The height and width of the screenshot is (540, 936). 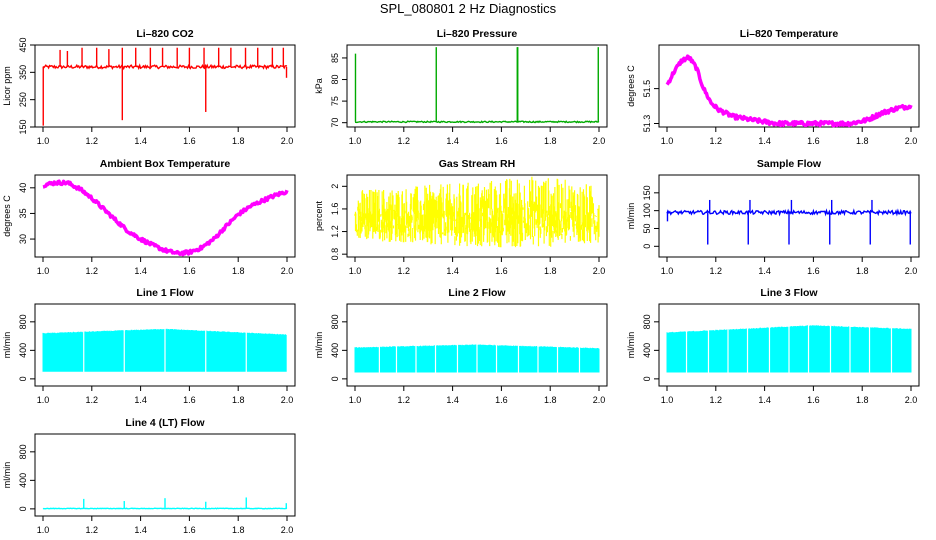 What do you see at coordinates (335, 186) in the screenshot?
I see `y-tick-label: 2` at bounding box center [335, 186].